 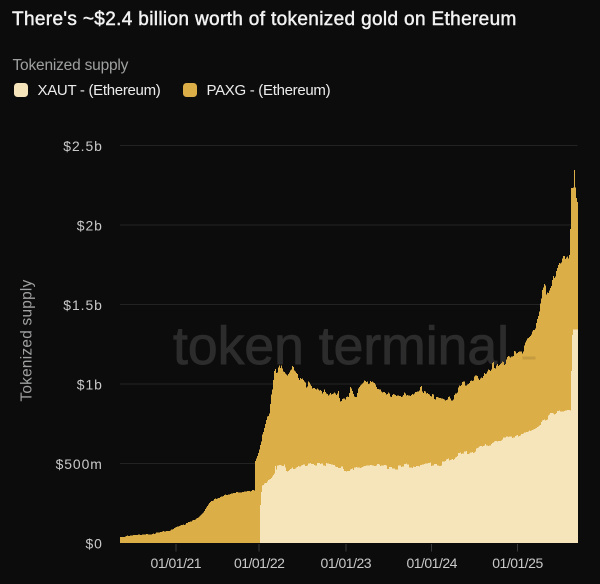 What do you see at coordinates (341, 346) in the screenshot?
I see `svg-text: token terminal` at bounding box center [341, 346].